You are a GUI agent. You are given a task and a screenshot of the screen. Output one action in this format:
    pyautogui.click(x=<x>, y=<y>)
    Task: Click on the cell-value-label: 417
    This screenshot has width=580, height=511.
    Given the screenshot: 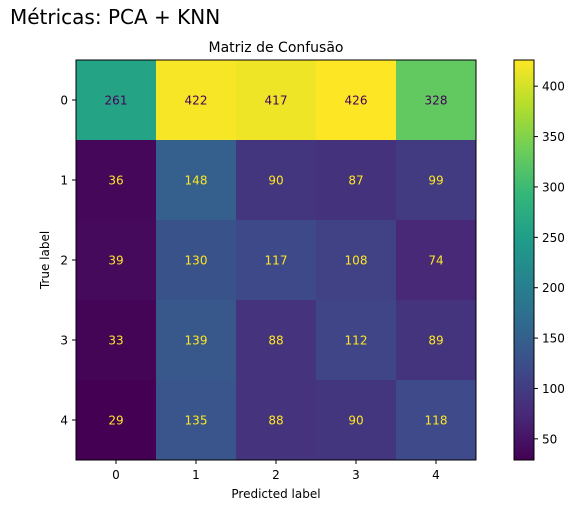 What is the action you would take?
    pyautogui.click(x=276, y=101)
    